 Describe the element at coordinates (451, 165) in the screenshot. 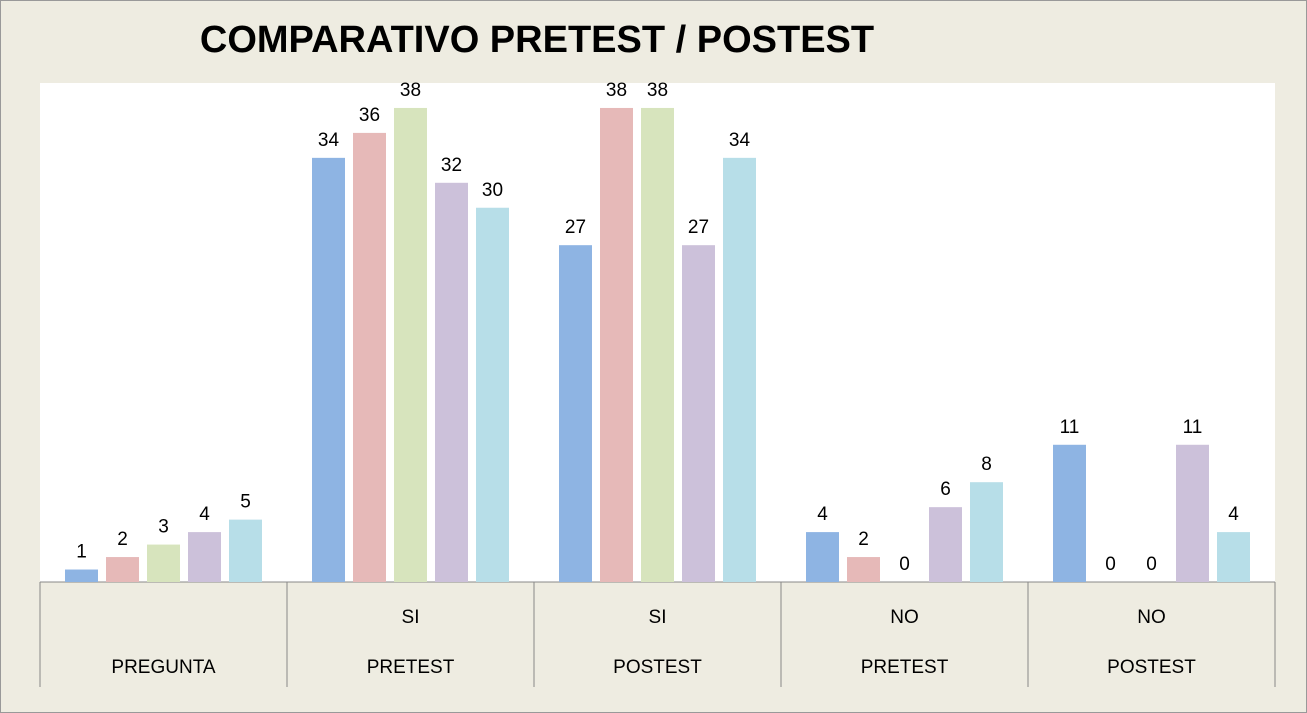

I see `data-label: 32` at that location.